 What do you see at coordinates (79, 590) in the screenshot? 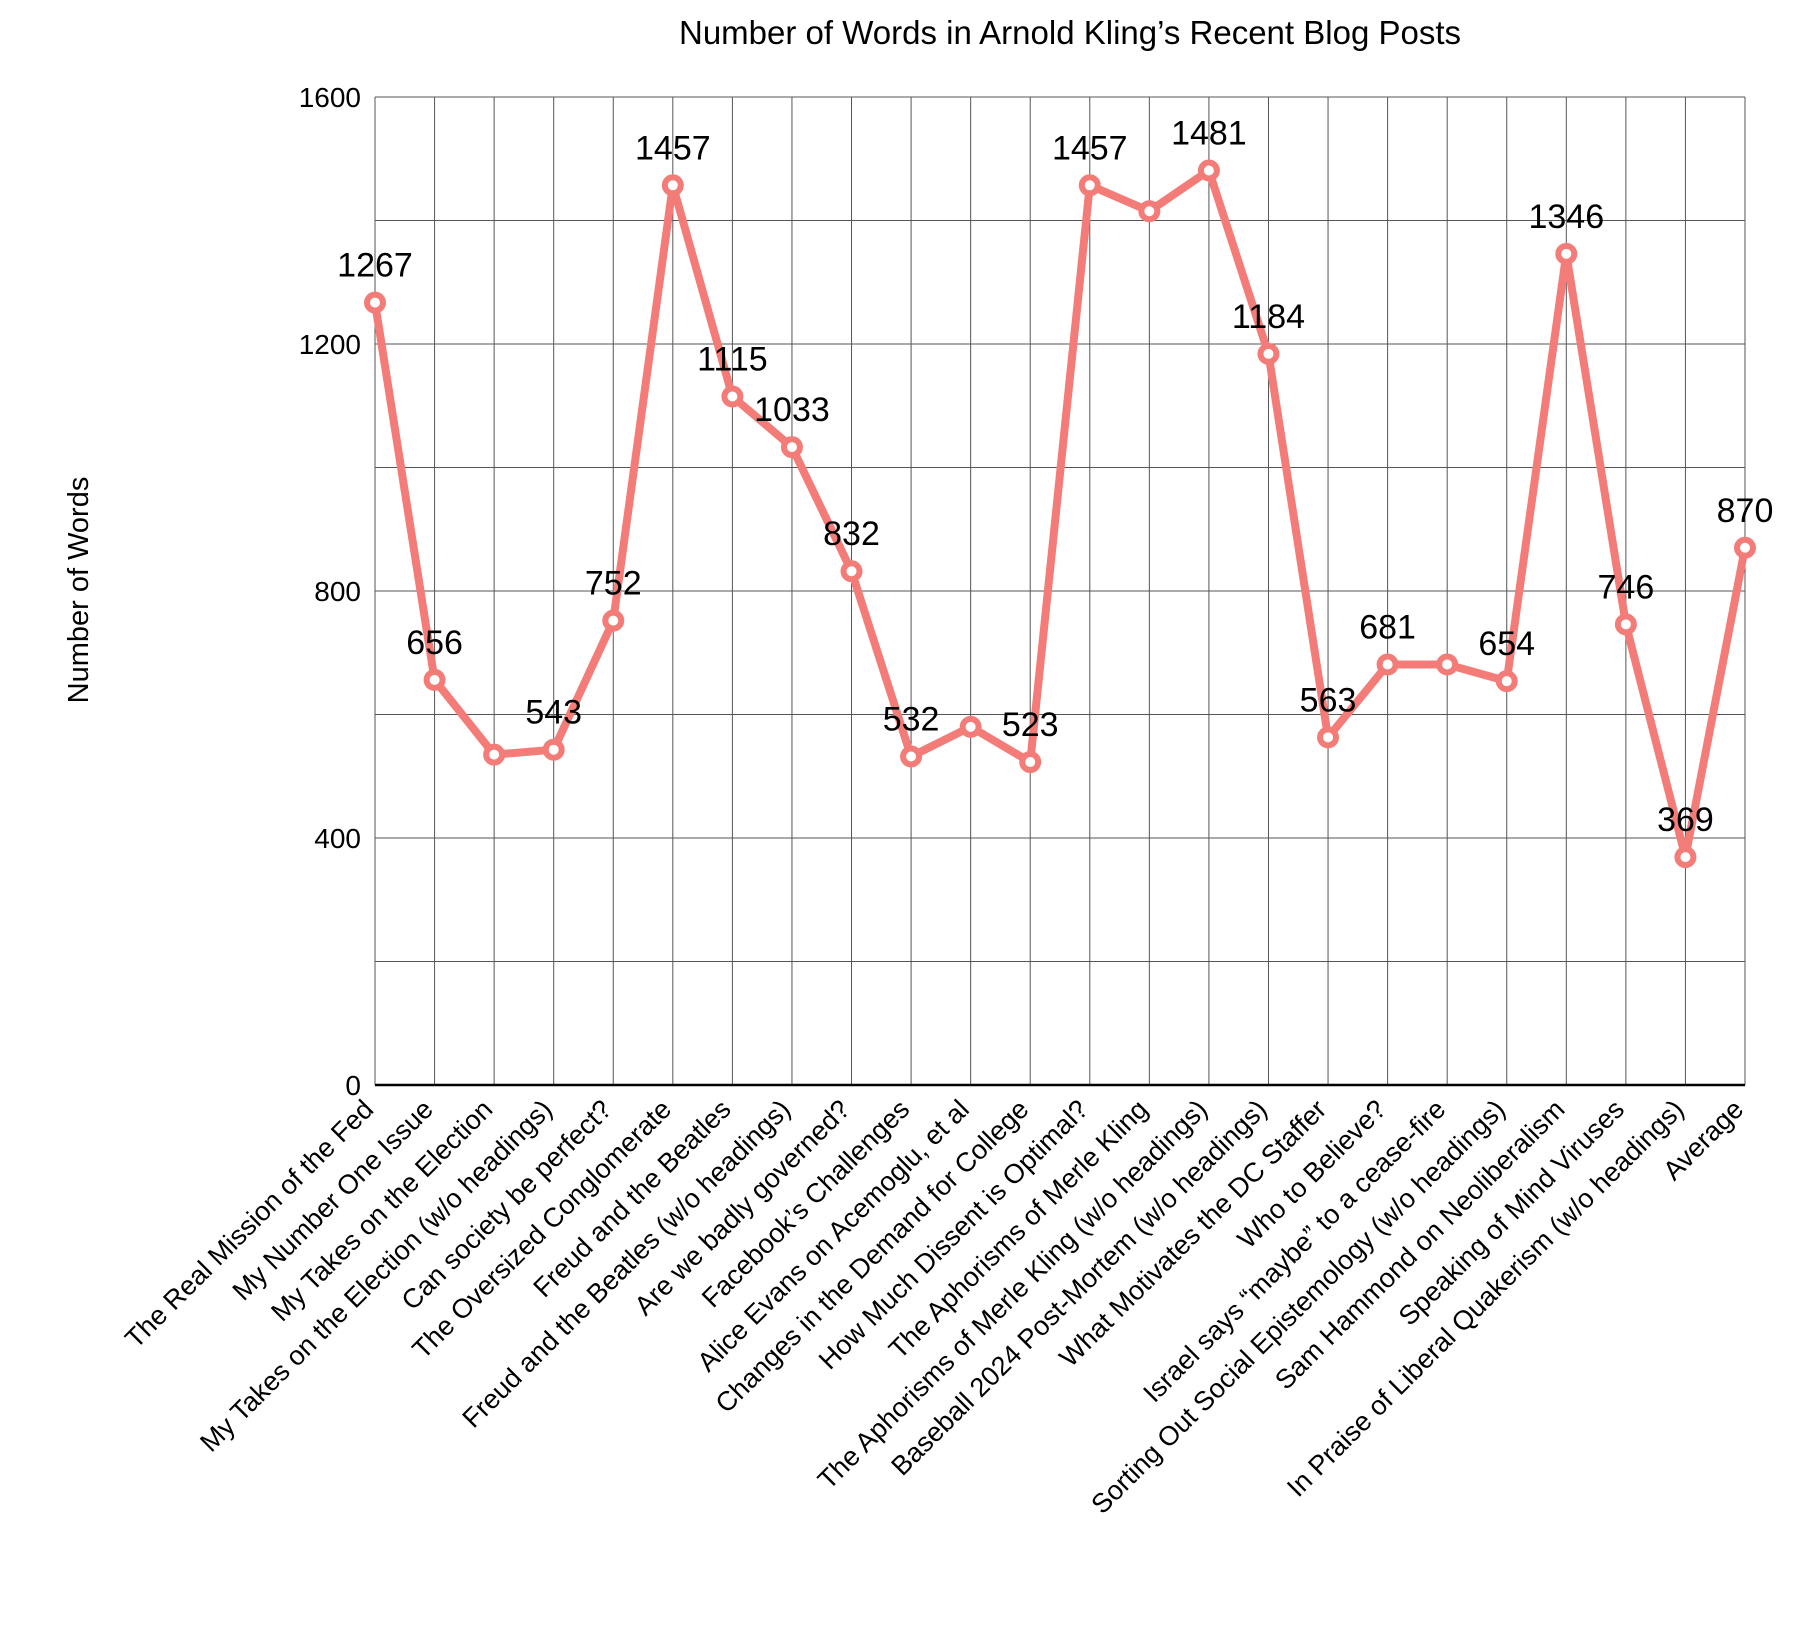
I see `y-axis-label: Number of Words` at bounding box center [79, 590].